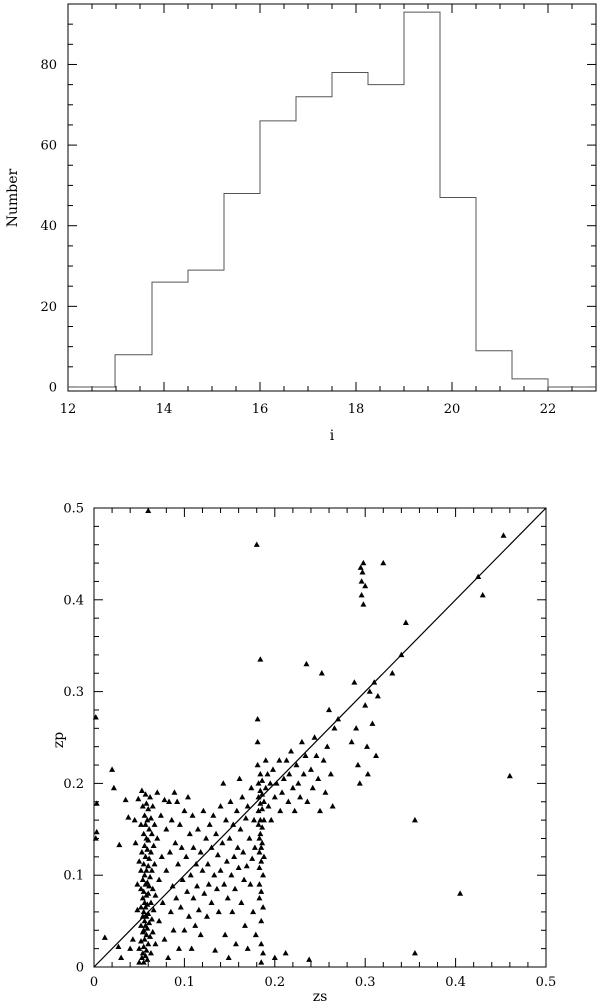 The image size is (600, 1006). I want to click on histogram-y-axis-label: Number, so click(13, 197).